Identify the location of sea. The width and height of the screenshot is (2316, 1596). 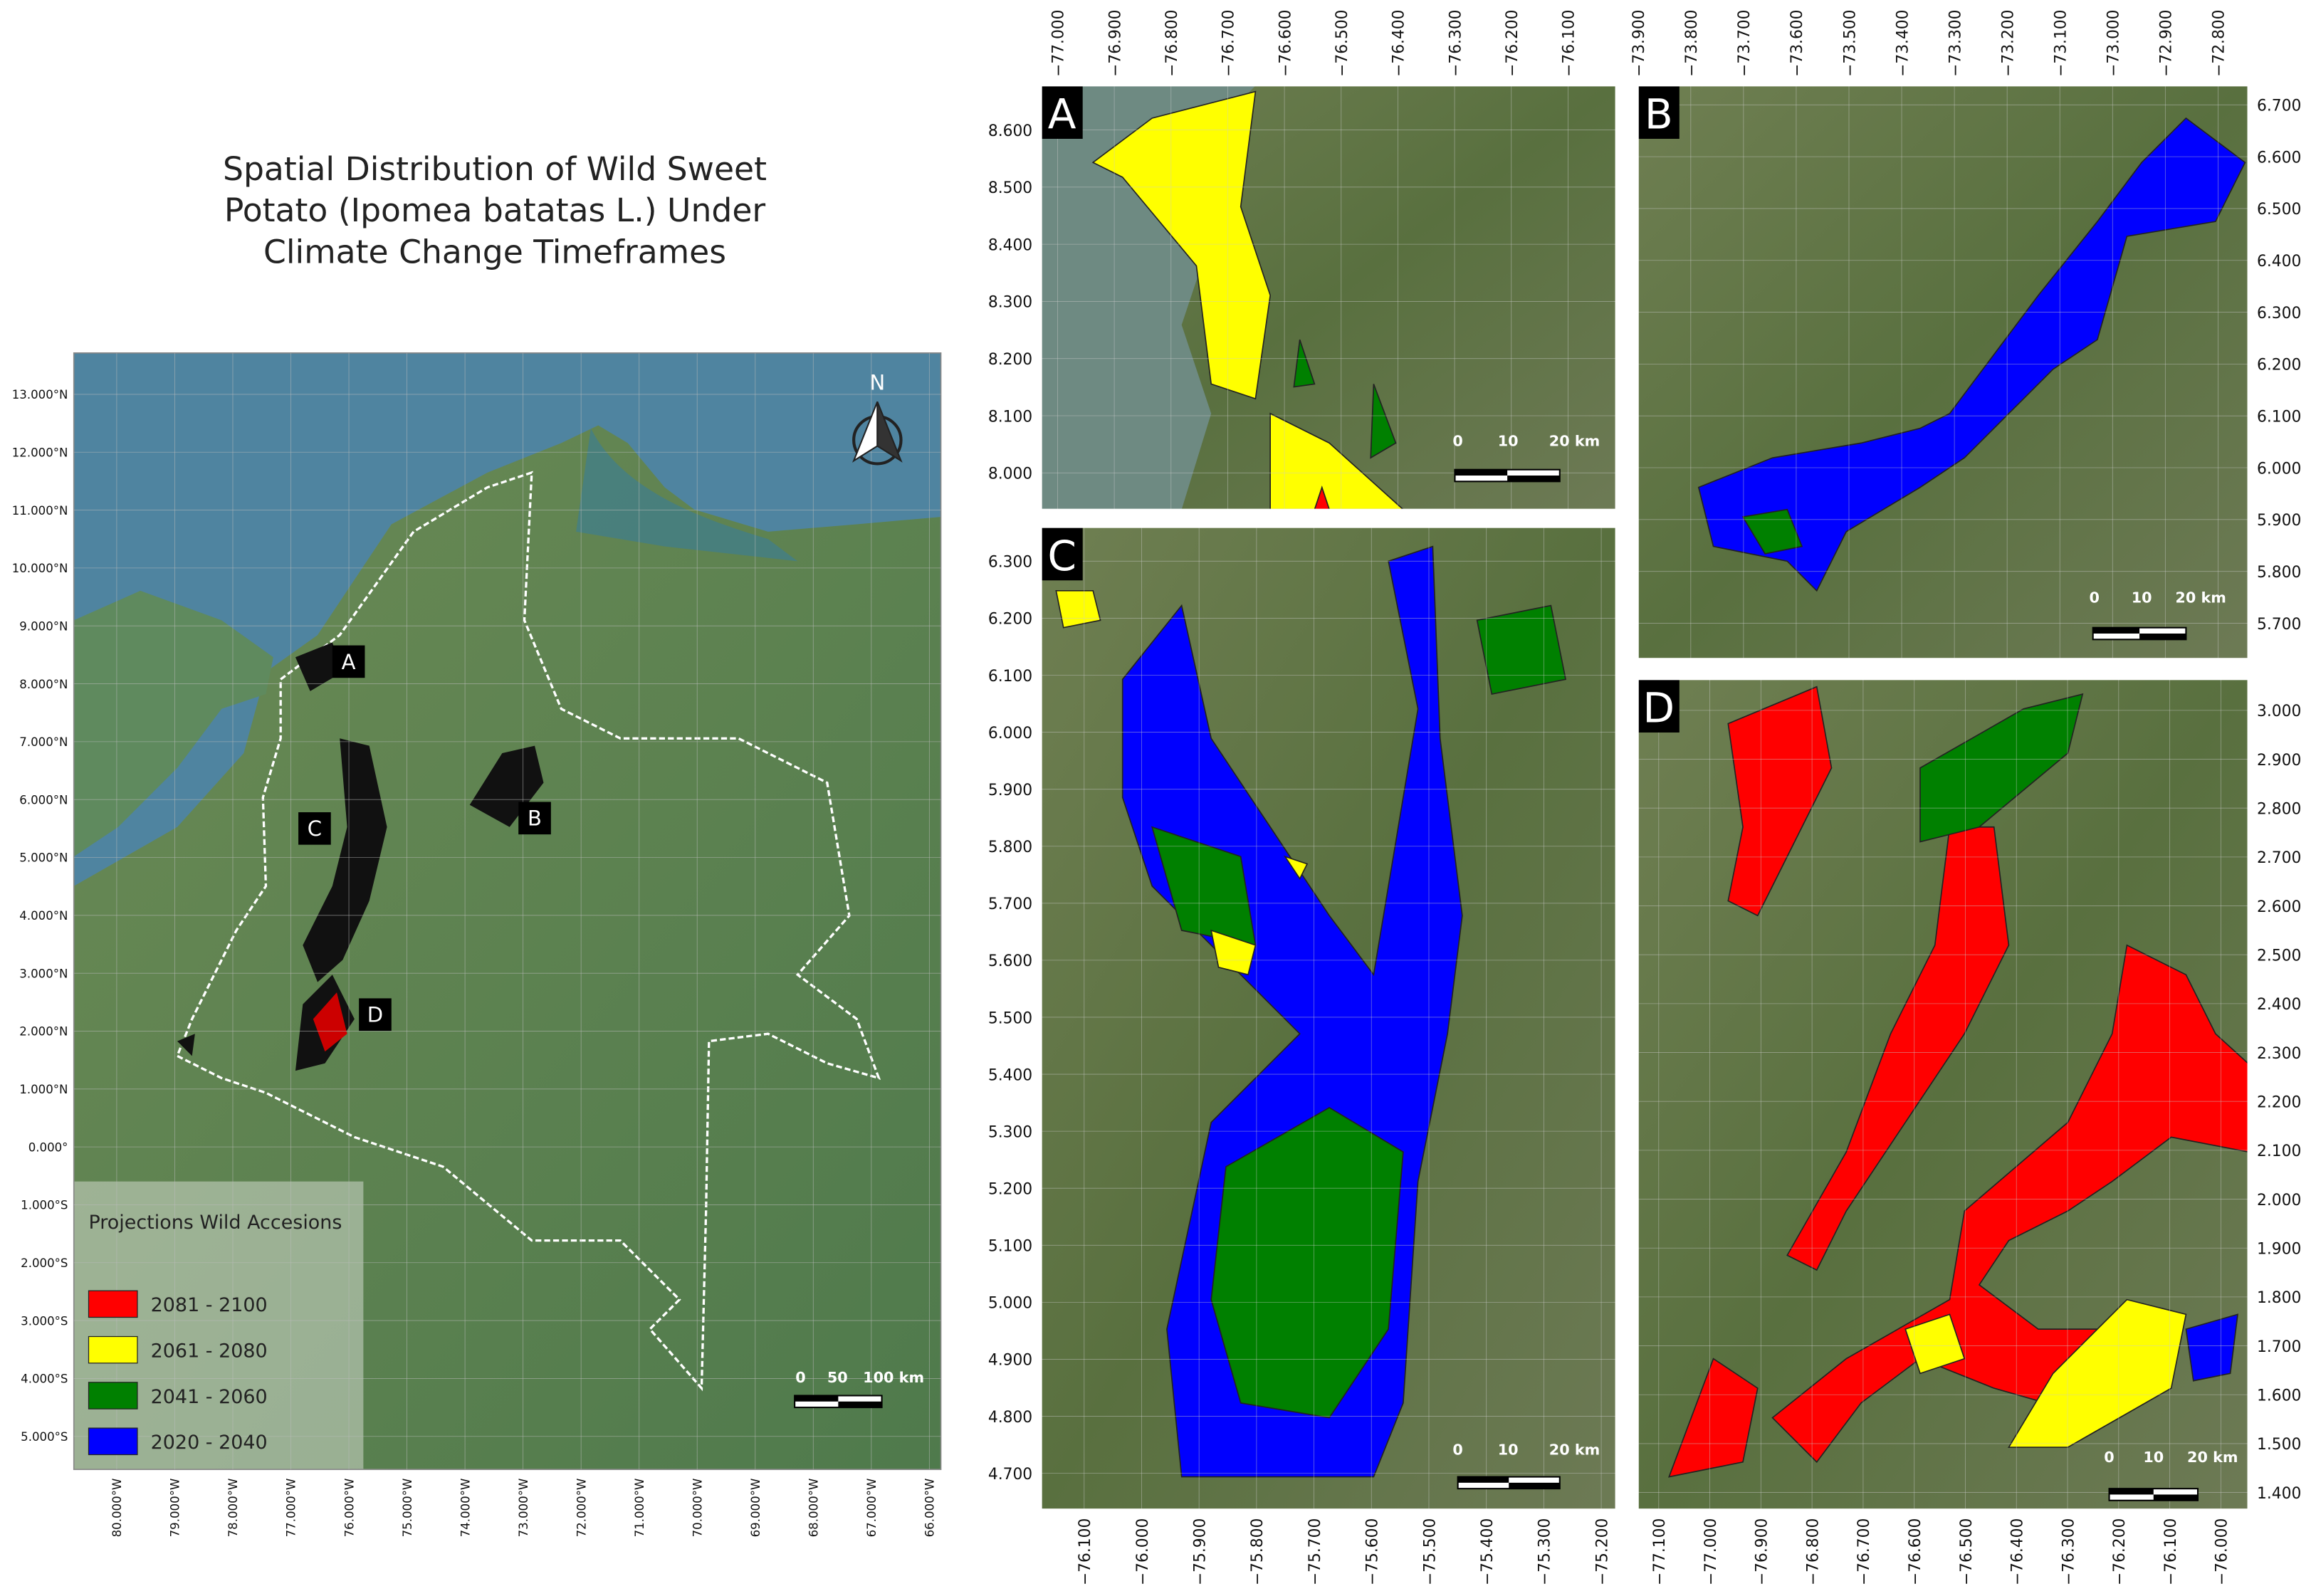
(687, 495).